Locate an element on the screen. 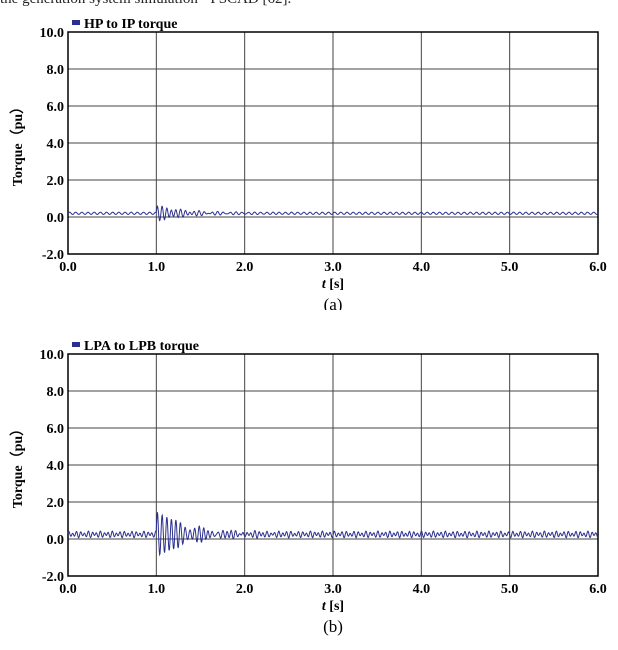 The width and height of the screenshot is (618, 650). panel-label: (b) is located at coordinates (333, 626).